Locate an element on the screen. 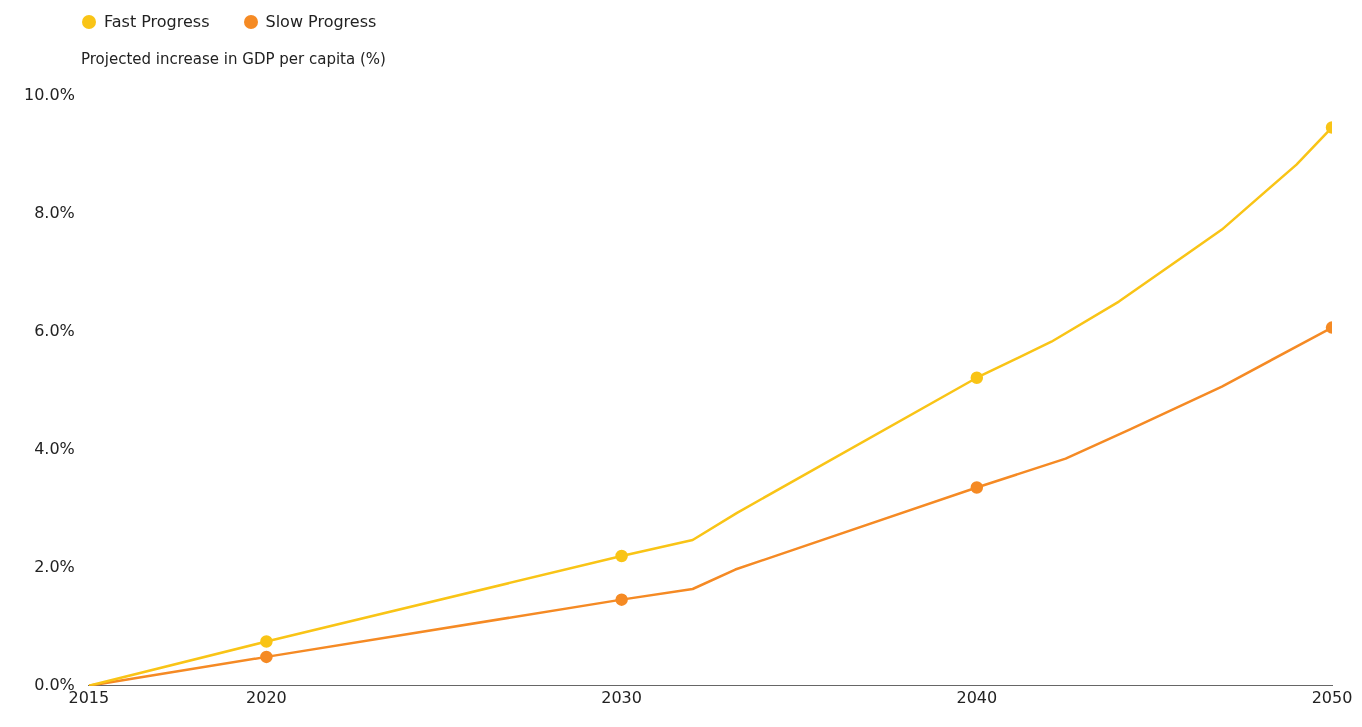 The image size is (1362, 727). y-tick-label: 4.0% is located at coordinates (54, 448).